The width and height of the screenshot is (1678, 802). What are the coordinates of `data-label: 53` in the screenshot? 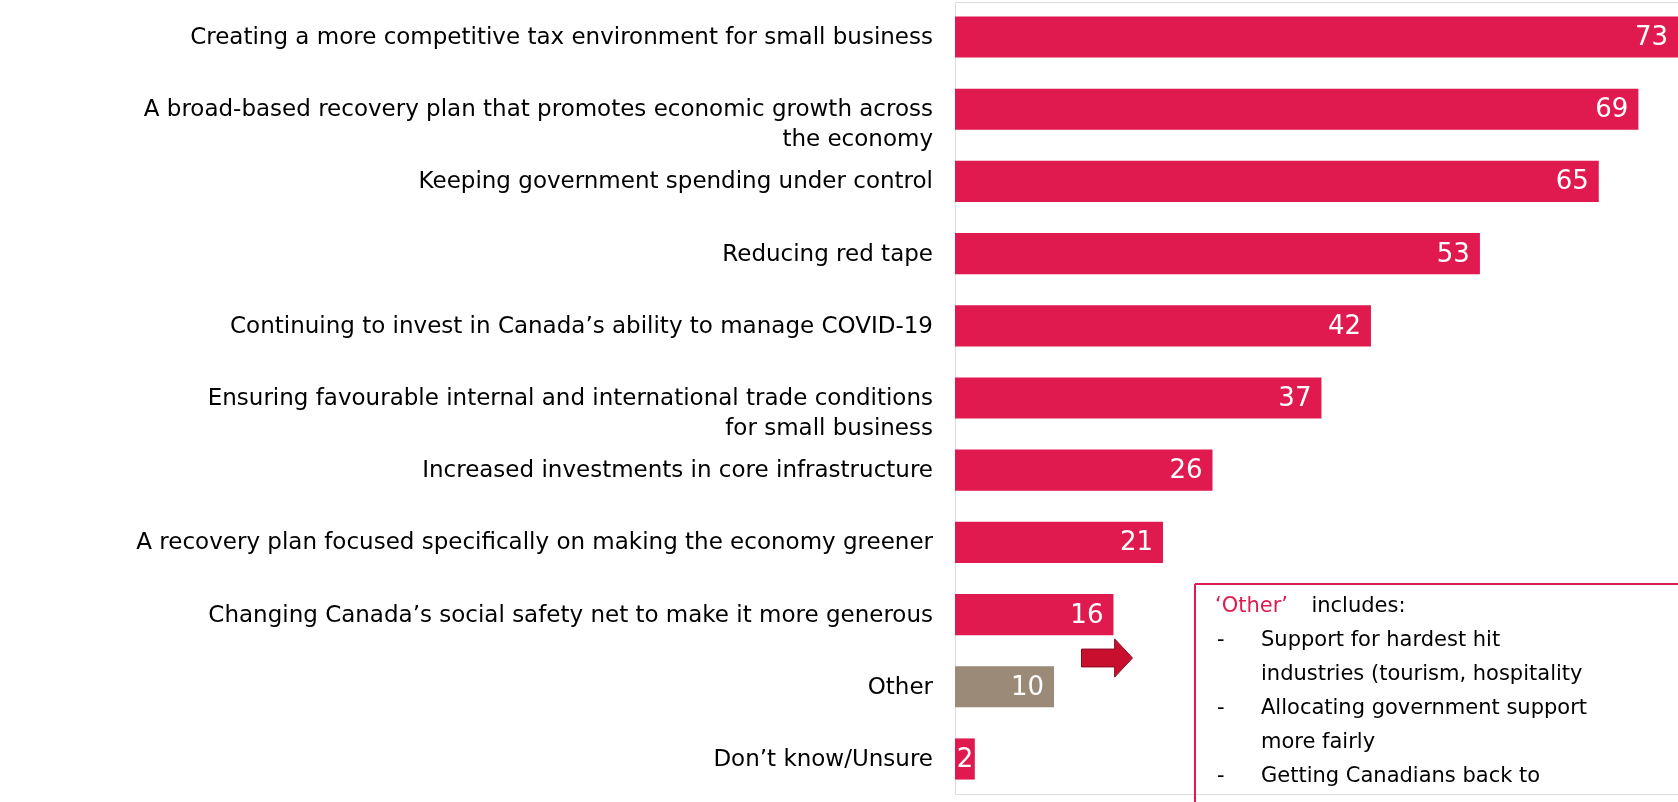 It's located at (1453, 252).